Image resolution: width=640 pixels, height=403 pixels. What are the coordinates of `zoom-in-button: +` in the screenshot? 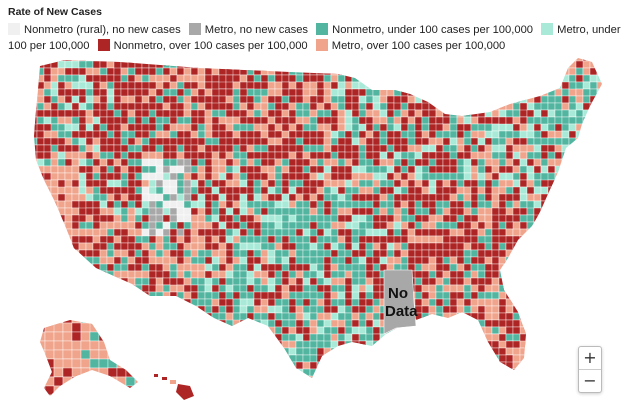 It's located at (590, 357).